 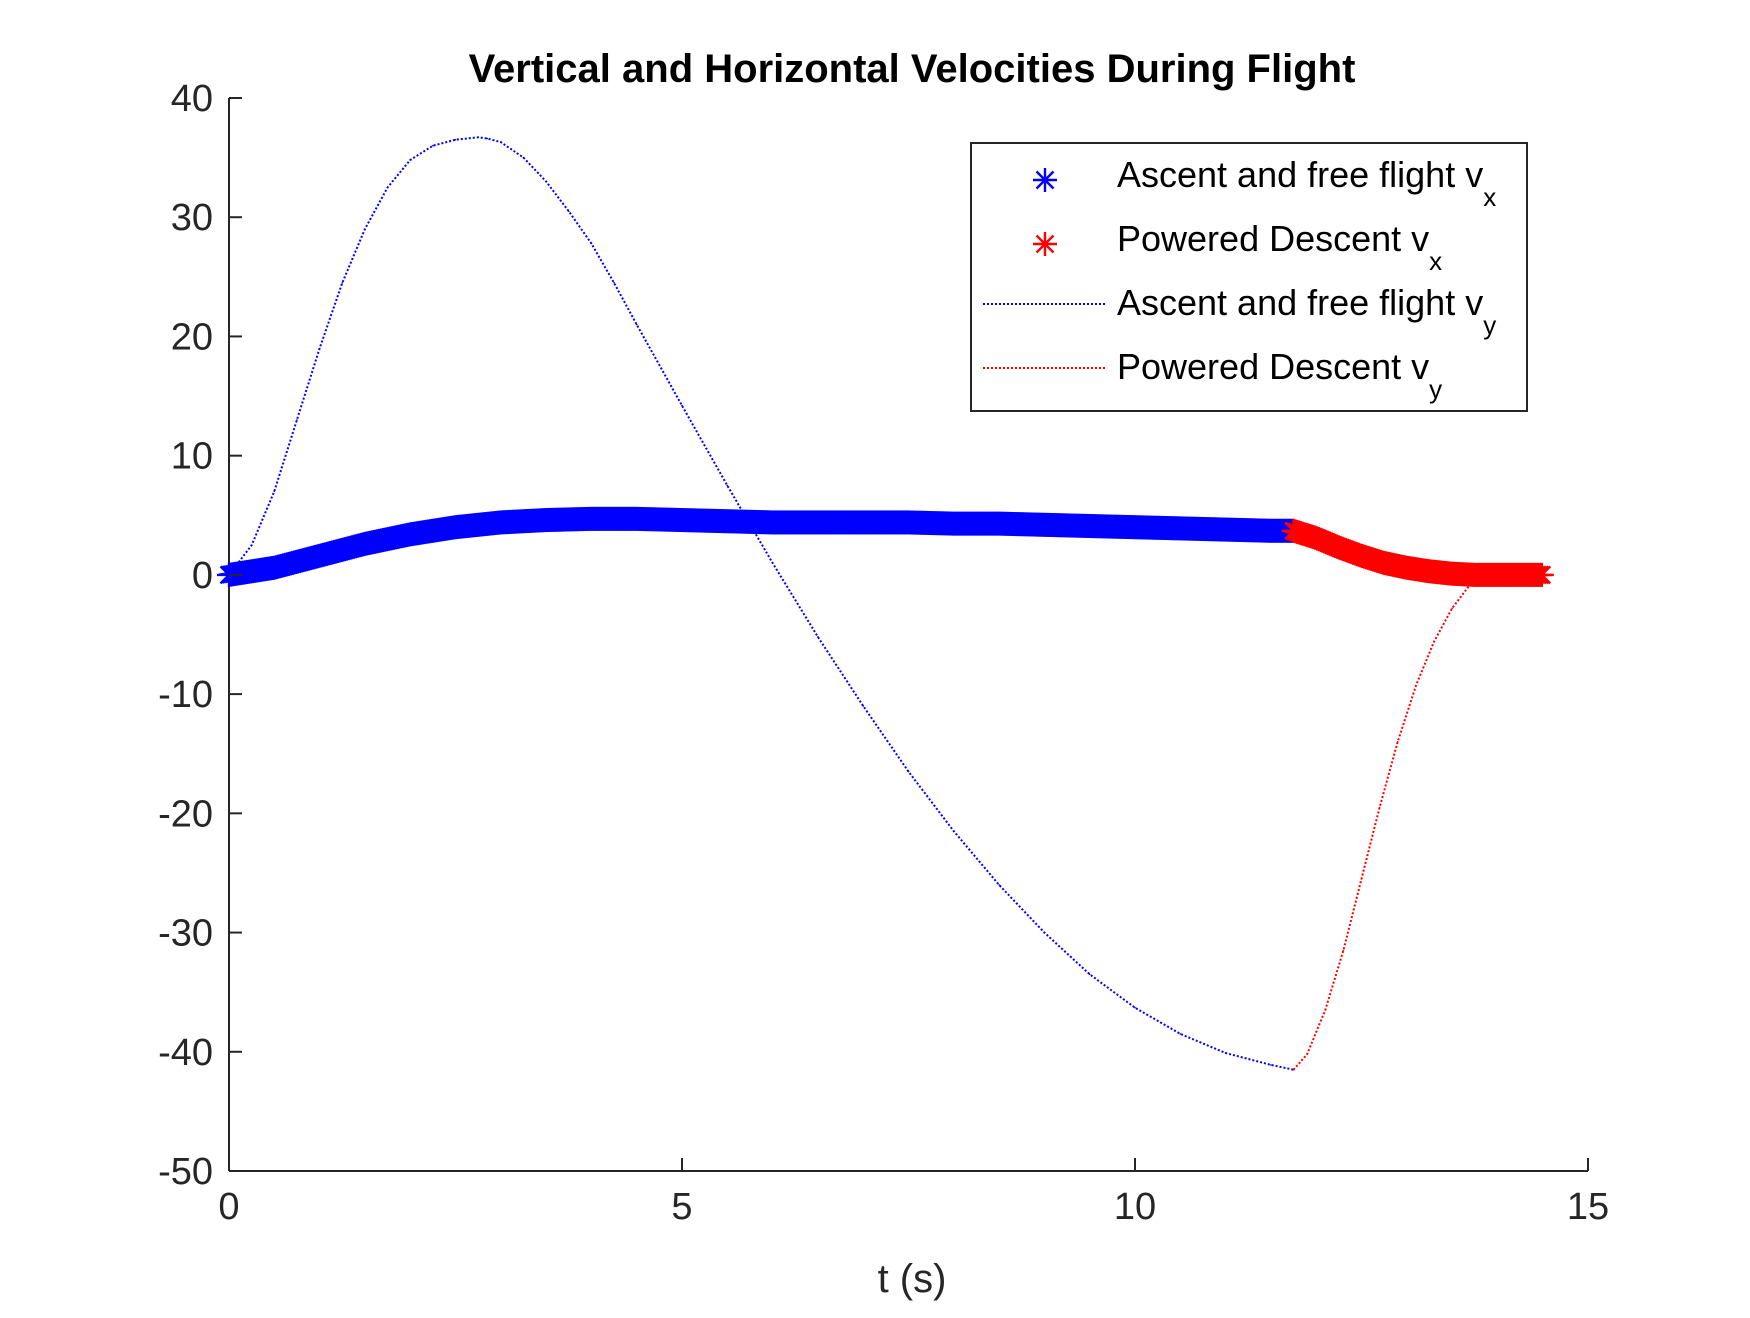 I want to click on x-tick-label: 10, so click(x=1135, y=1207).